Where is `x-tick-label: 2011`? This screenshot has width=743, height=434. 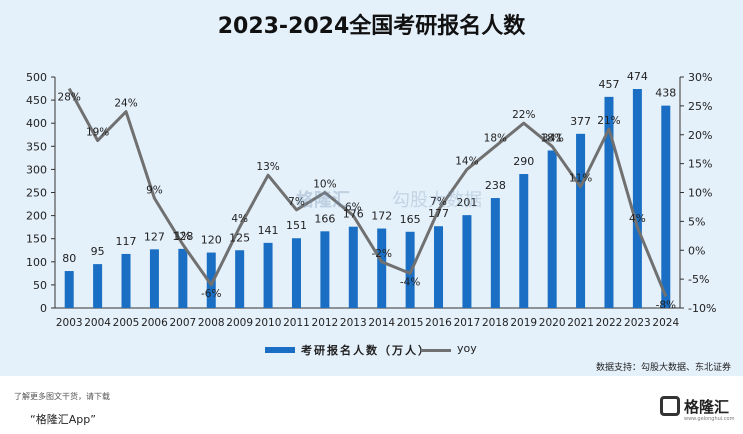 x-tick-label: 2011 is located at coordinates (296, 323).